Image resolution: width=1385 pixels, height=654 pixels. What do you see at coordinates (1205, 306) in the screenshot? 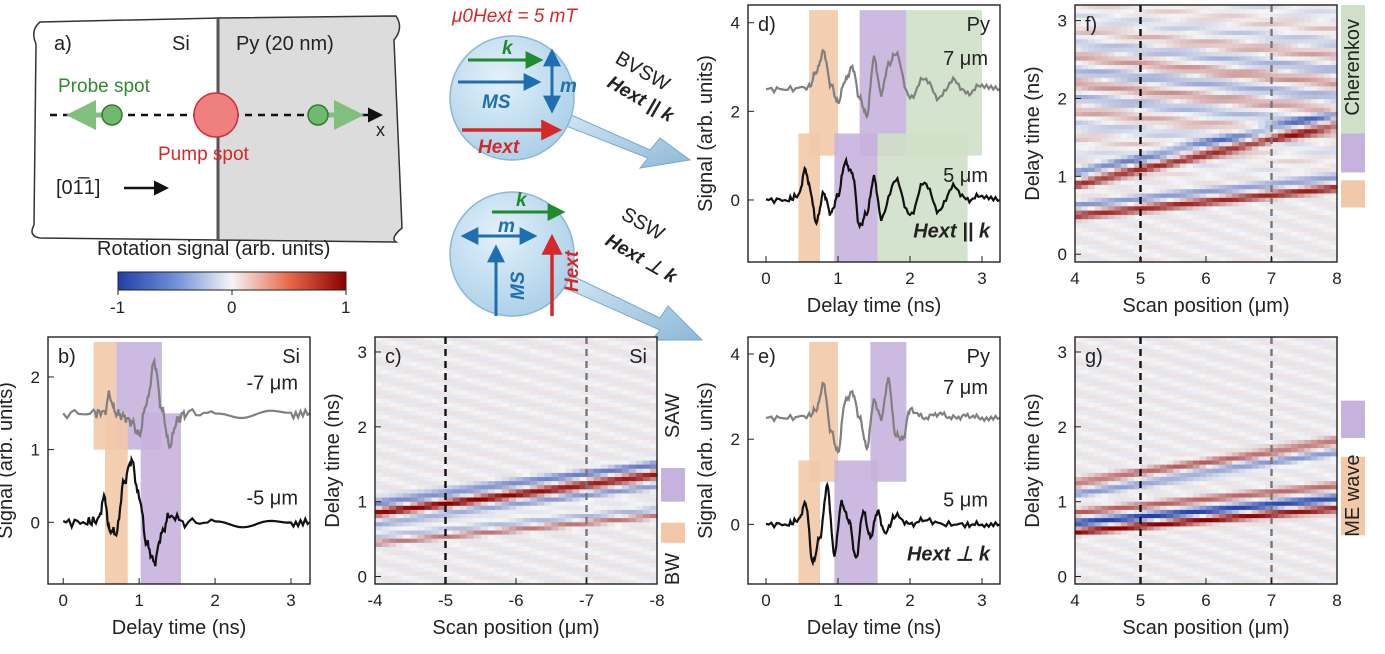
I see `x-axis-label: Scan position (μm)` at bounding box center [1205, 306].